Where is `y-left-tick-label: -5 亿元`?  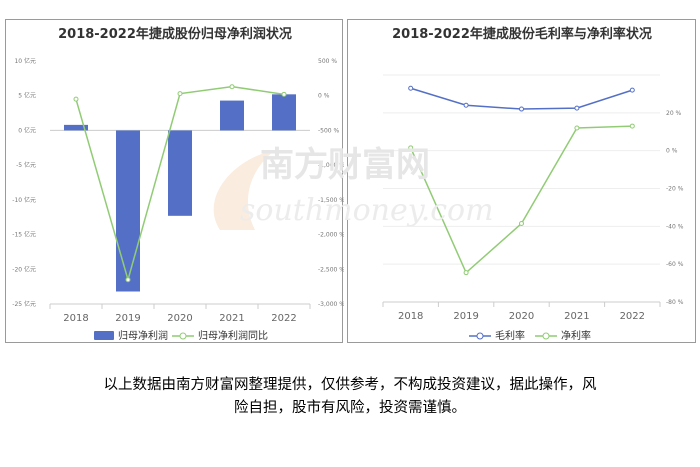 y-left-tick-label: -5 亿元 is located at coordinates (26, 165).